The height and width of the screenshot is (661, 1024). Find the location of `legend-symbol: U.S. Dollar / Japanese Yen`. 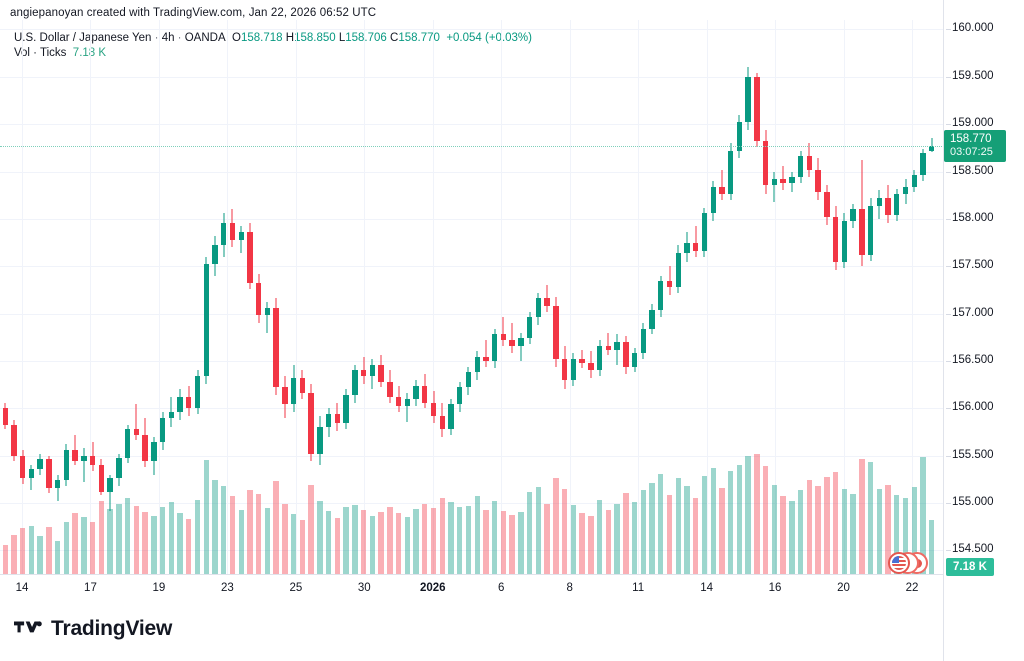

legend-symbol: U.S. Dollar / Japanese Yen is located at coordinates (83, 38).